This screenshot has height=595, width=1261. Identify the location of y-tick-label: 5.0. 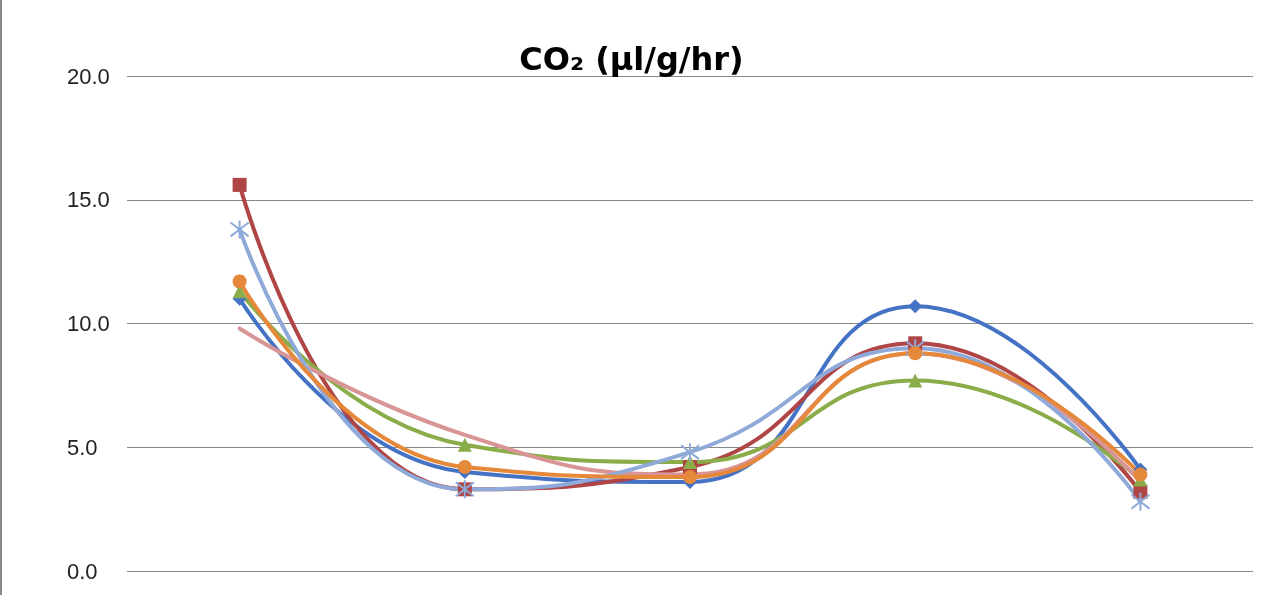
(82, 447).